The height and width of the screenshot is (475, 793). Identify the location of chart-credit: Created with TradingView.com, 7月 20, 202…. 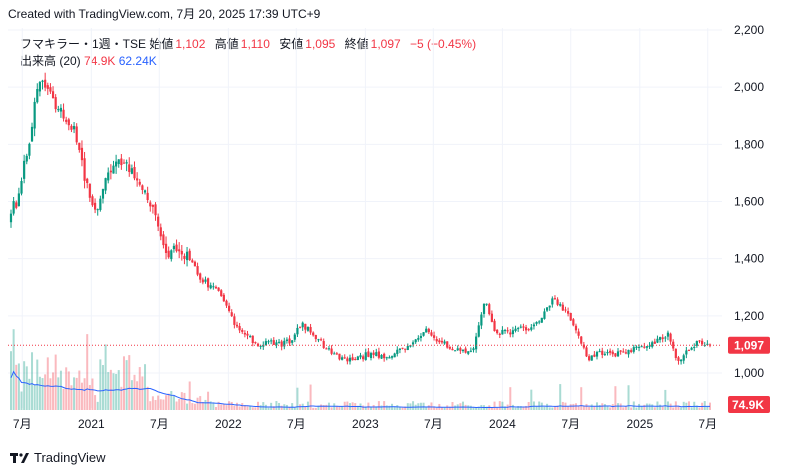
(164, 14).